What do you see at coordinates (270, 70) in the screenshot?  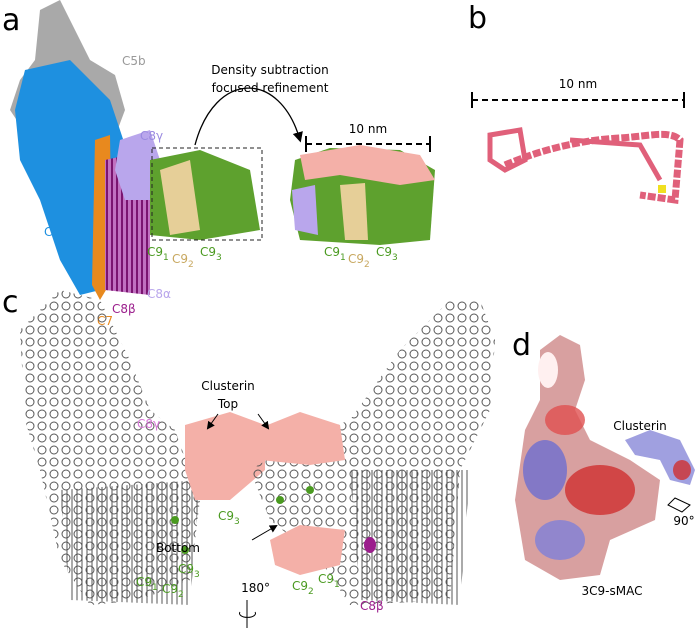 I see `caption: Density subtraction` at bounding box center [270, 70].